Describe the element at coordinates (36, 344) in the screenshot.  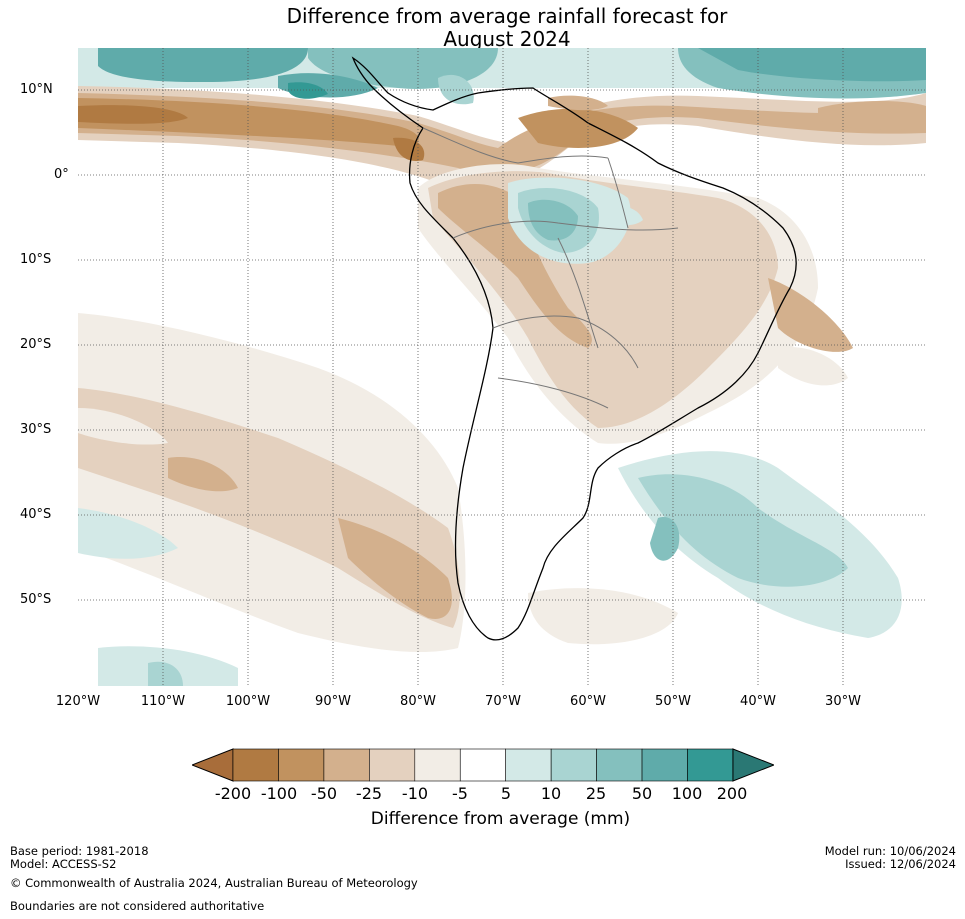
I see `lat-label-20s: 20°S` at that location.